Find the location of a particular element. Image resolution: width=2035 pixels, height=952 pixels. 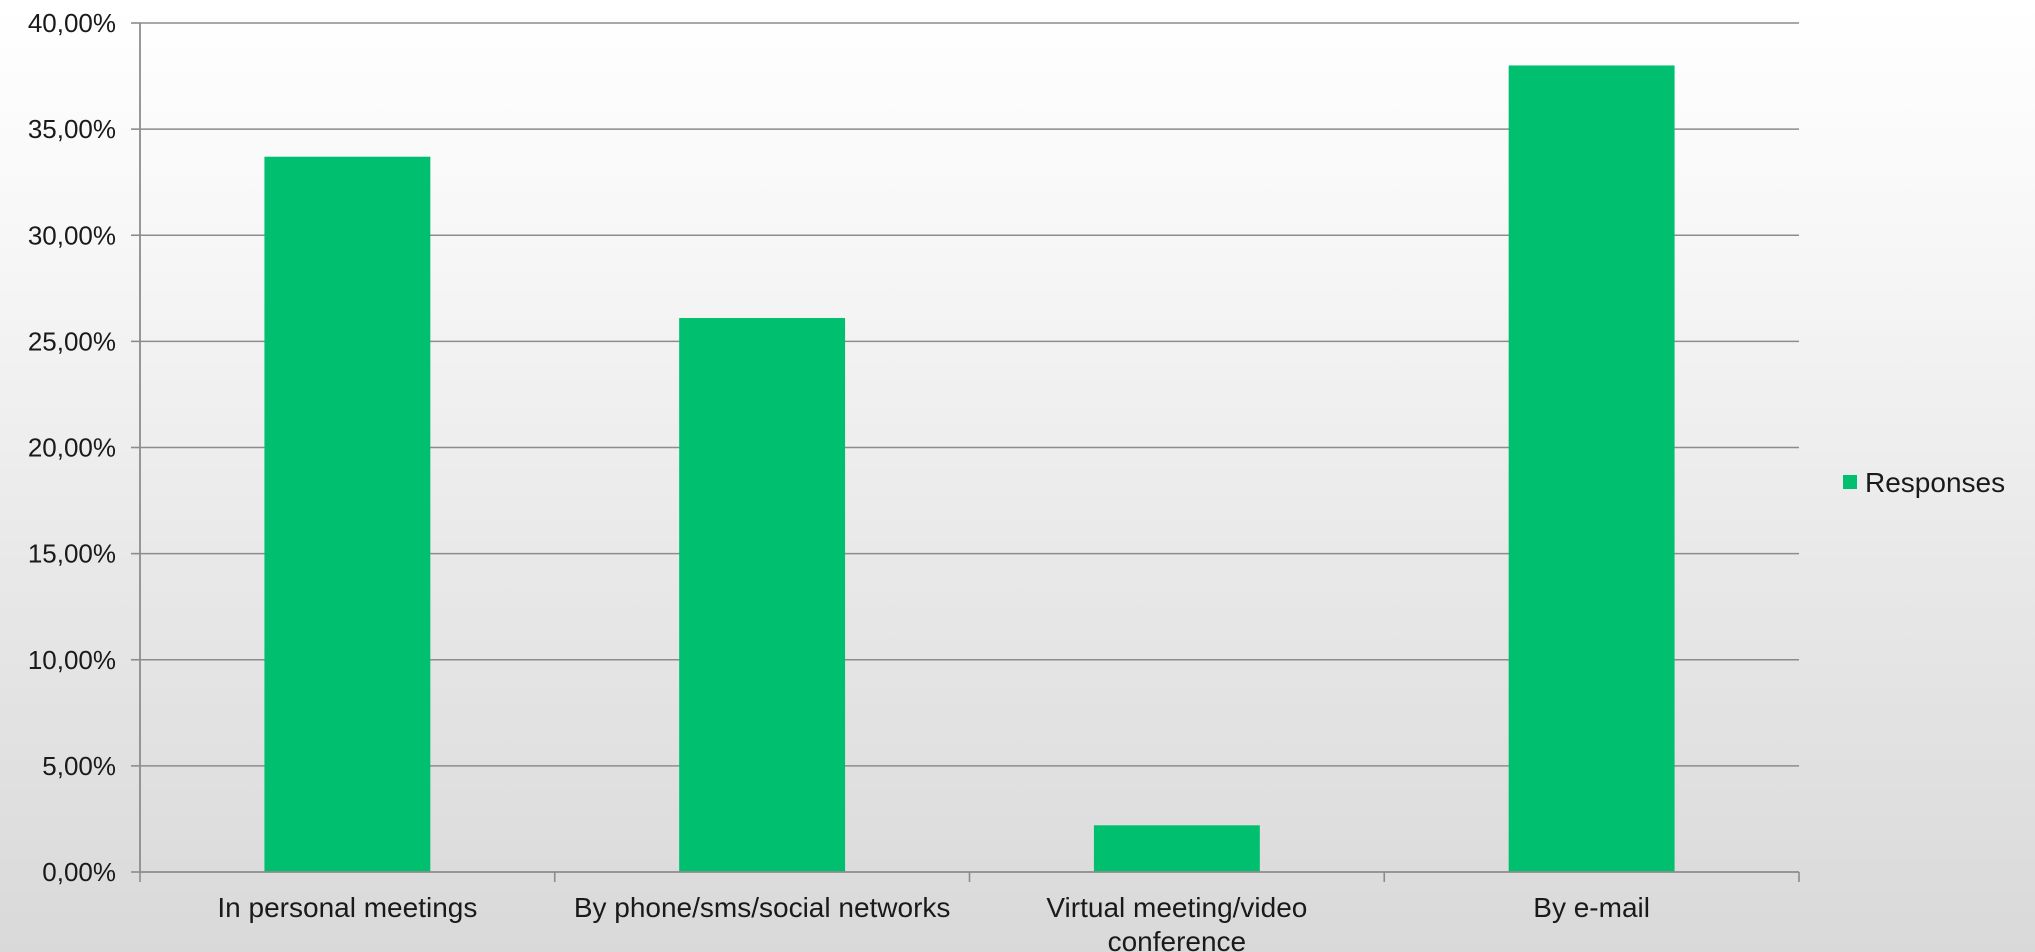

x-category-label: By e-mail is located at coordinates (1591, 907).